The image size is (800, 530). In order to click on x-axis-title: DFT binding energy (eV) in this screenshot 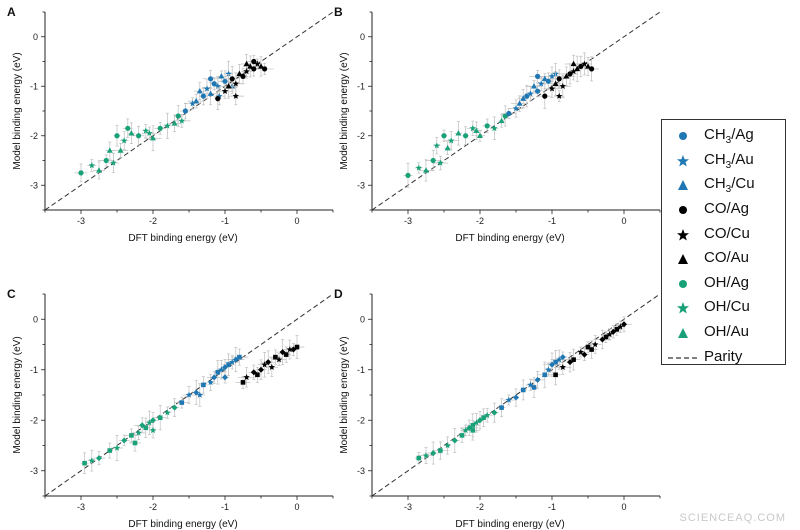, I will do `click(182, 238)`.